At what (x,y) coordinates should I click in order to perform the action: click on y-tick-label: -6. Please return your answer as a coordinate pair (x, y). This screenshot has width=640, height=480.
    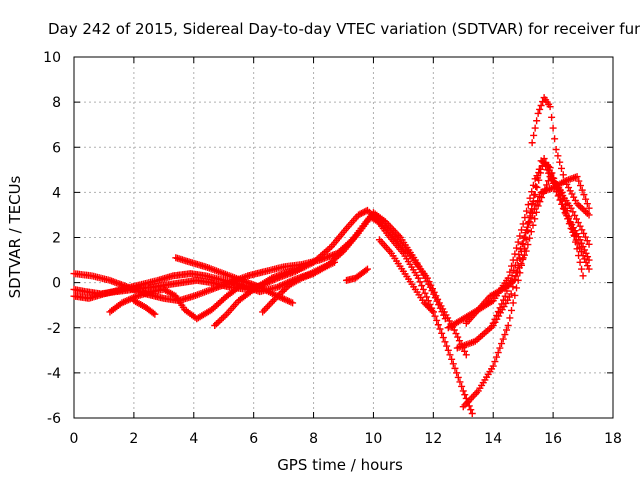
    Looking at the image, I should click on (54, 419).